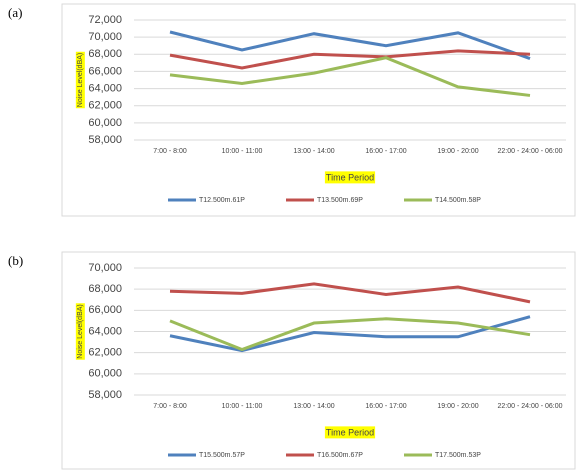  Describe the element at coordinates (222, 200) in the screenshot. I see `legend-label: T12.500m.61P` at that location.